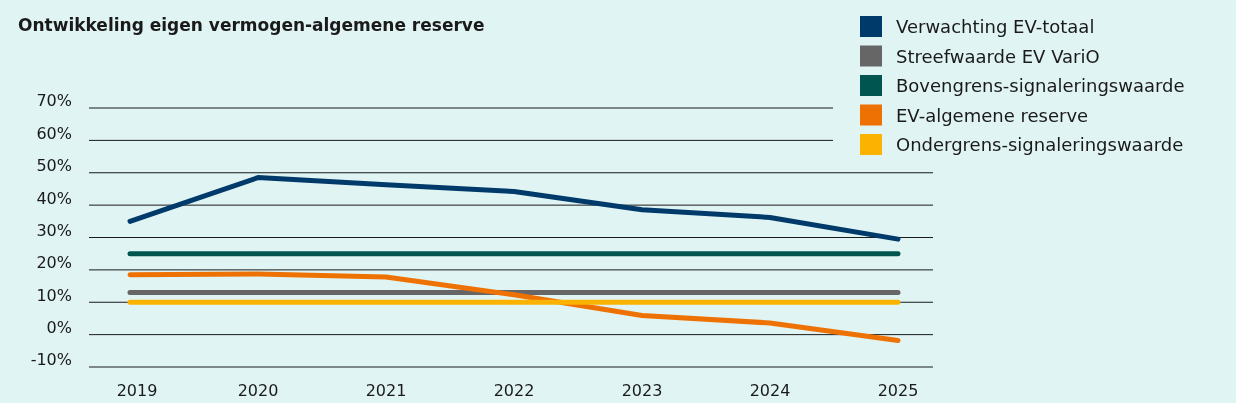  I want to click on x-tick-label: 2021, so click(386, 390).